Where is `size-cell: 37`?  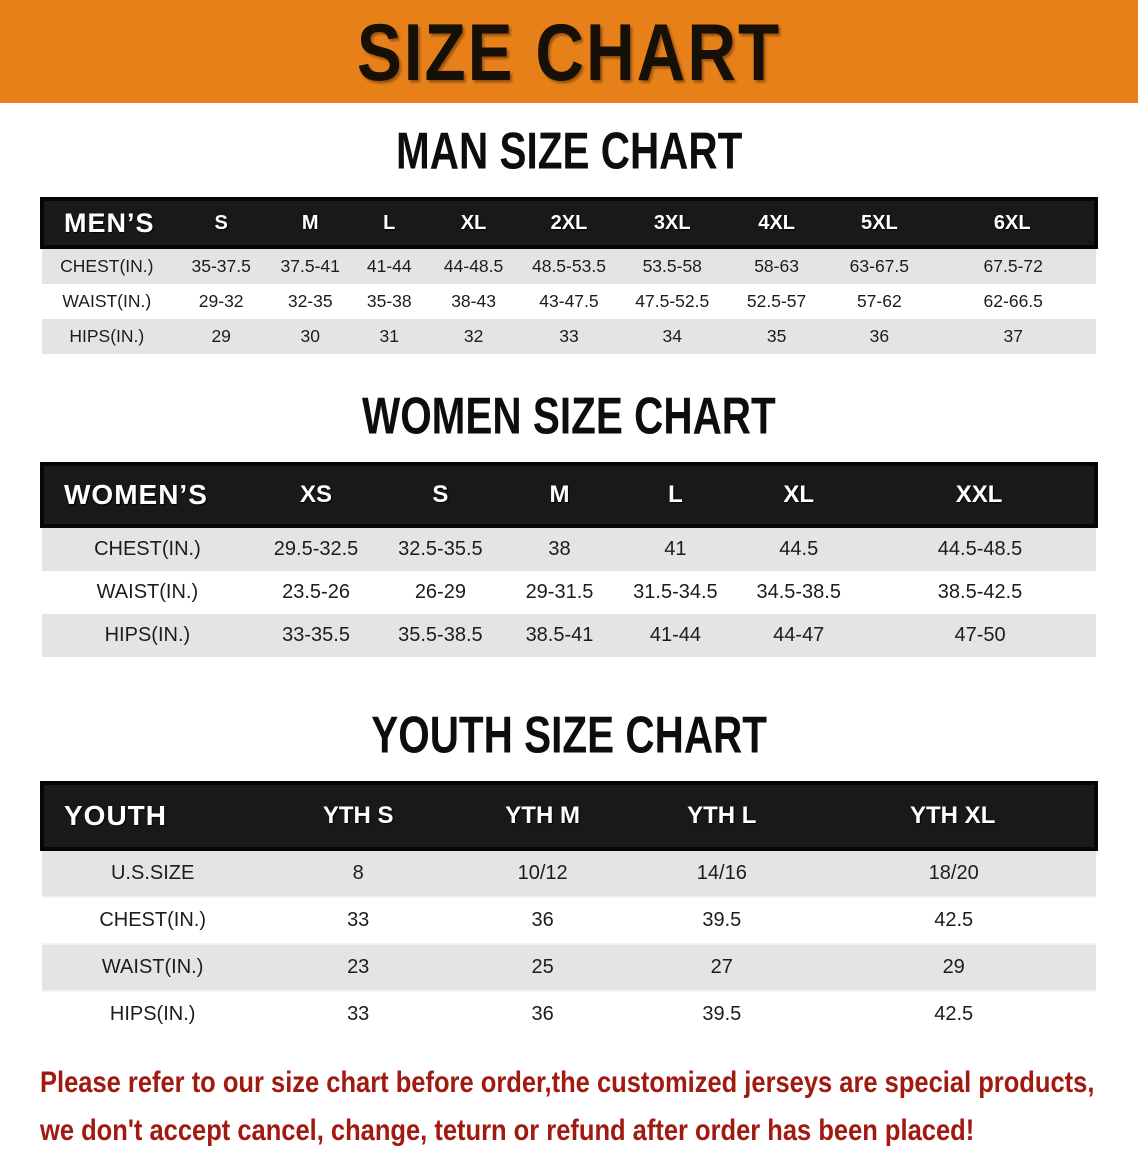 size-cell: 37 is located at coordinates (1013, 336).